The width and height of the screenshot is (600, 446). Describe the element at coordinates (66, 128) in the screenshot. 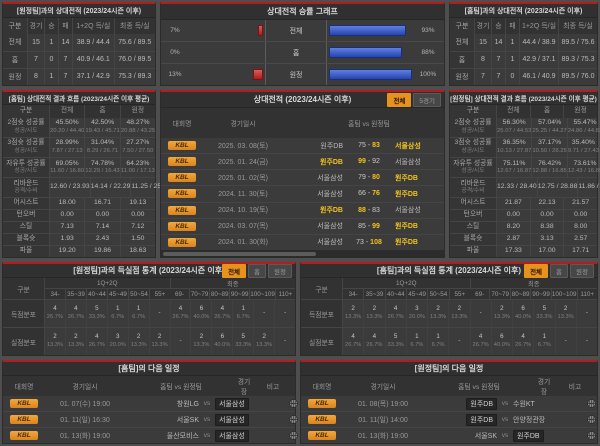

I see `stat-all: 45.50% 20.20 / 44.40` at that location.